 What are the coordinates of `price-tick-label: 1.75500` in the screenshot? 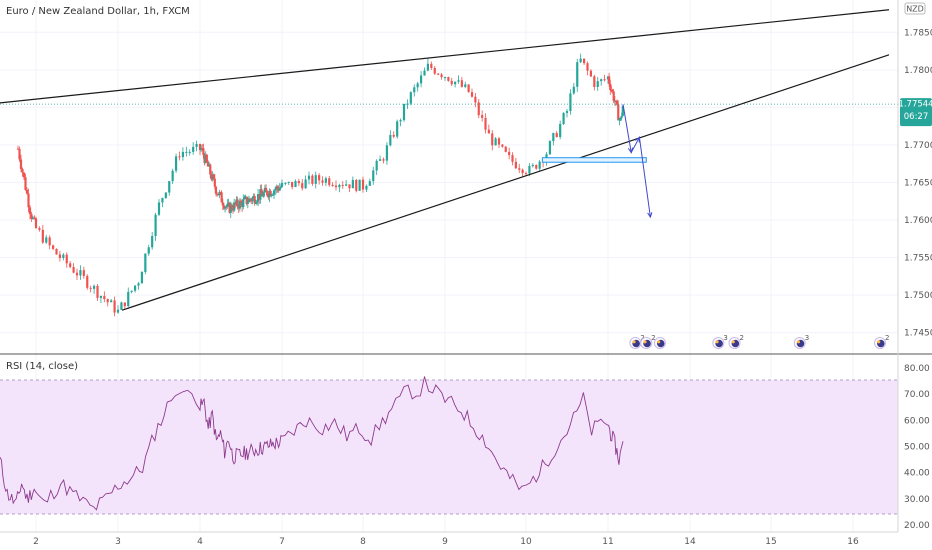 It's located at (918, 259).